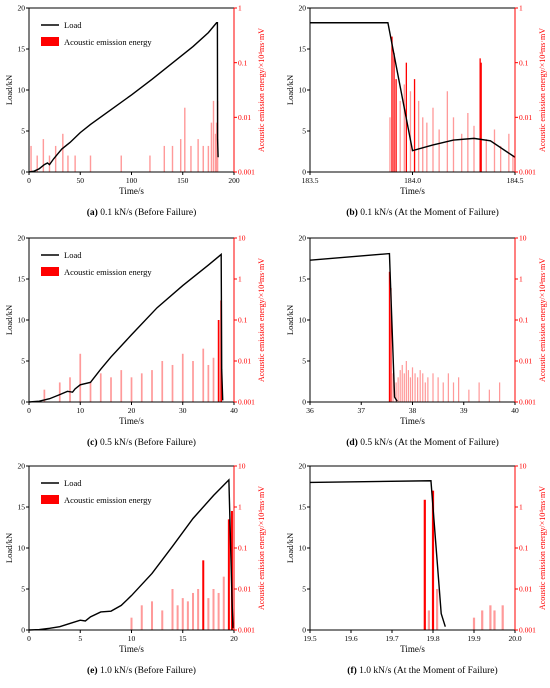  What do you see at coordinates (527, 630) in the screenshot?
I see `y2-tick-label: 0.001` at bounding box center [527, 630].